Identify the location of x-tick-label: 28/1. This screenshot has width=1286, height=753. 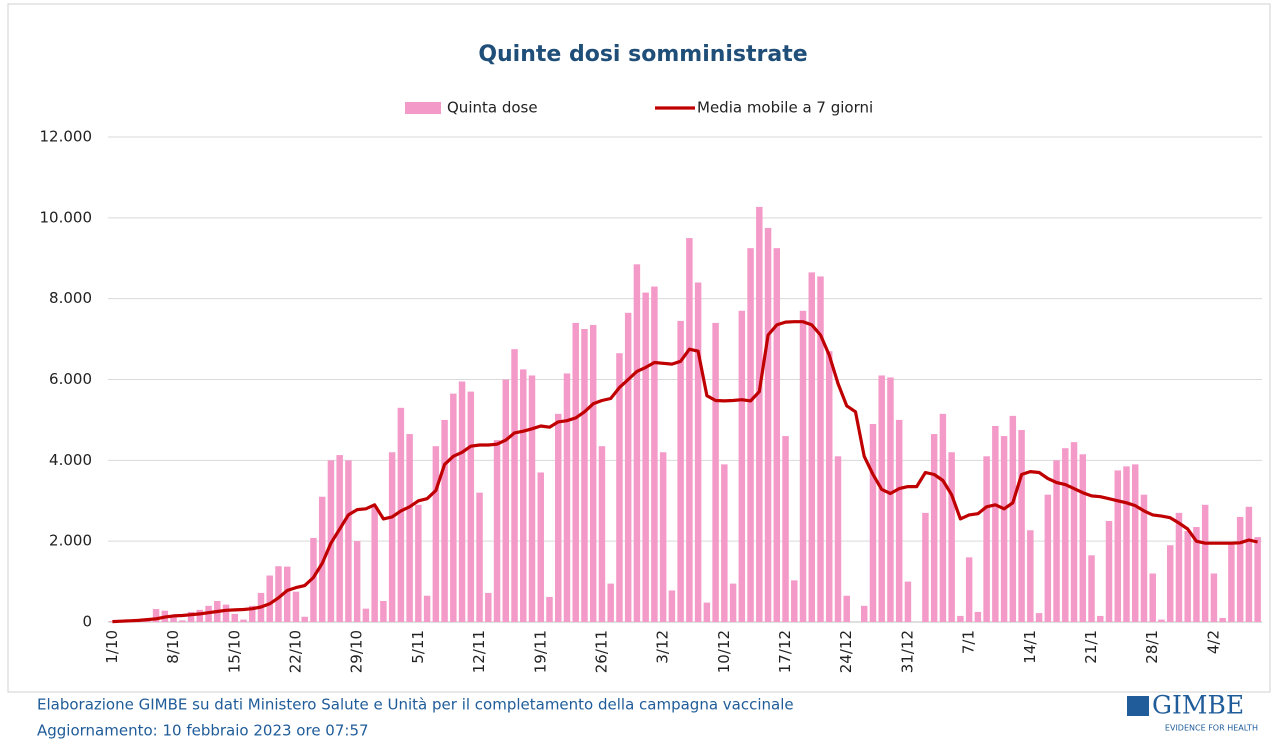
(1152, 647).